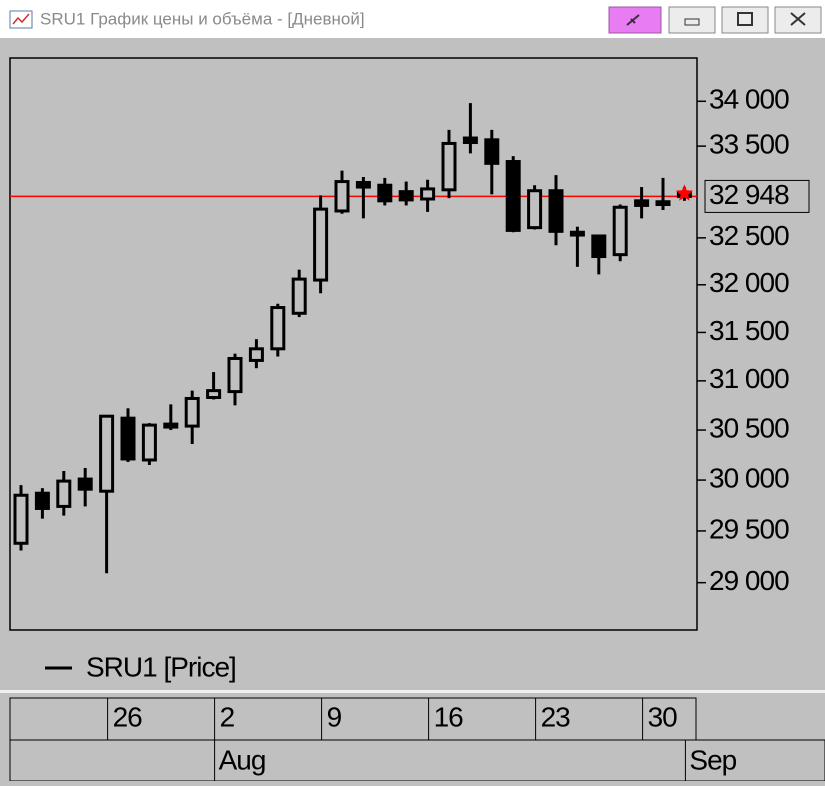 This screenshot has height=786, width=825. What do you see at coordinates (749, 580) in the screenshot?
I see `y-tick-label: 29 000` at bounding box center [749, 580].